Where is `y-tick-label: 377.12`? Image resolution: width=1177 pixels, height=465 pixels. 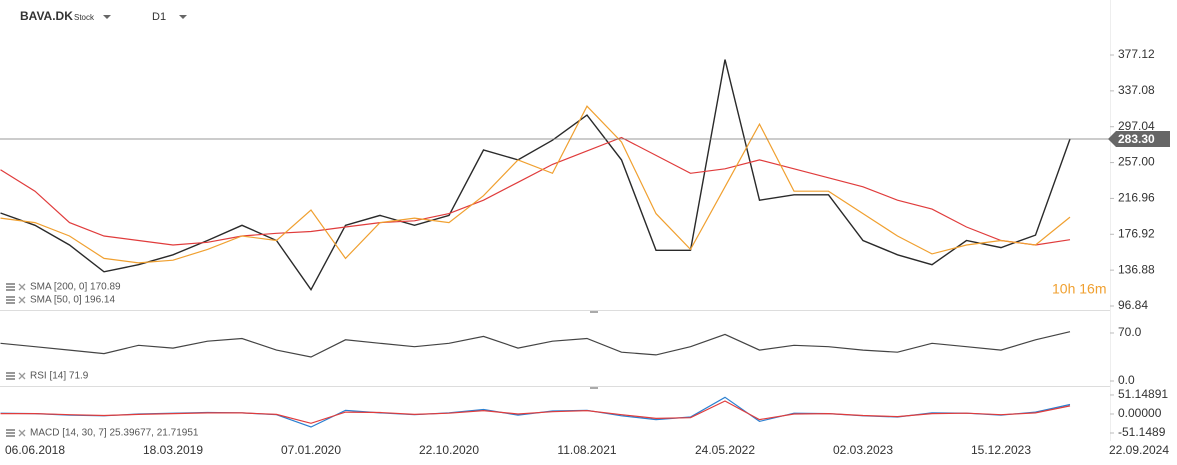 y-tick-label: 377.12 is located at coordinates (1136, 54).